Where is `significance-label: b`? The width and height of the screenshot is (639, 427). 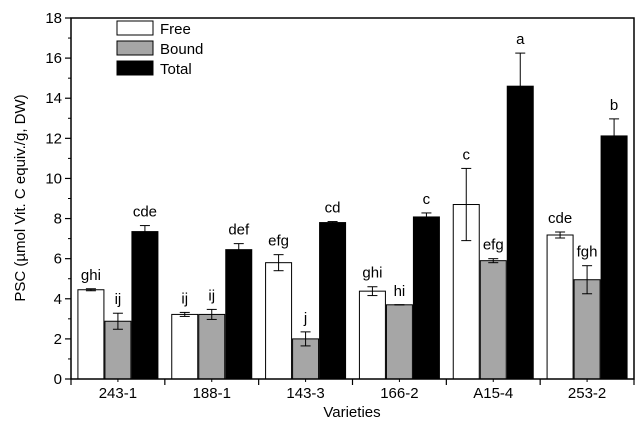 significance-label: b is located at coordinates (614, 105).